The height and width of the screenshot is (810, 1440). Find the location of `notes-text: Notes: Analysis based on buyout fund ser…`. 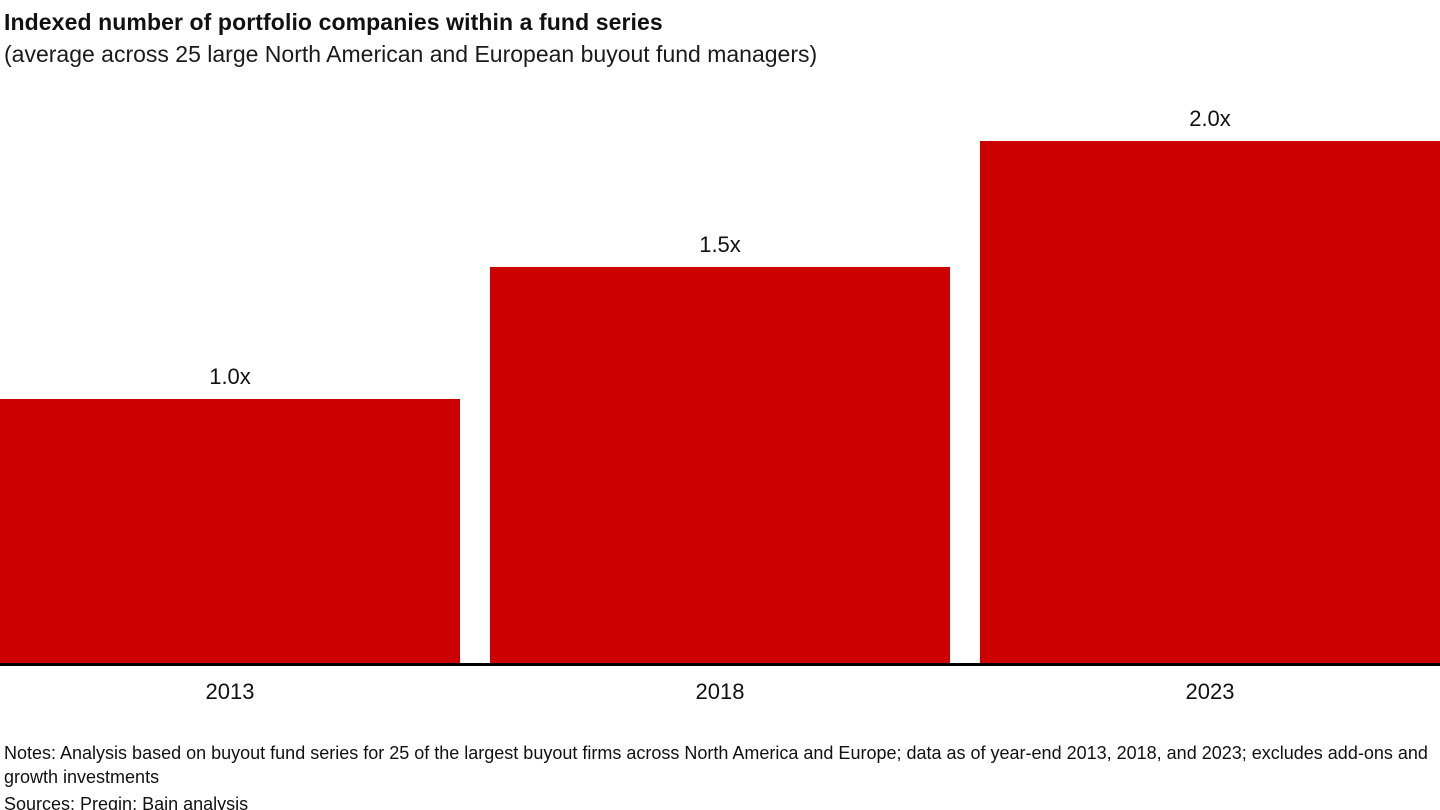

notes-text: Notes: Analysis based on buyout fund ser… is located at coordinates (716, 765).